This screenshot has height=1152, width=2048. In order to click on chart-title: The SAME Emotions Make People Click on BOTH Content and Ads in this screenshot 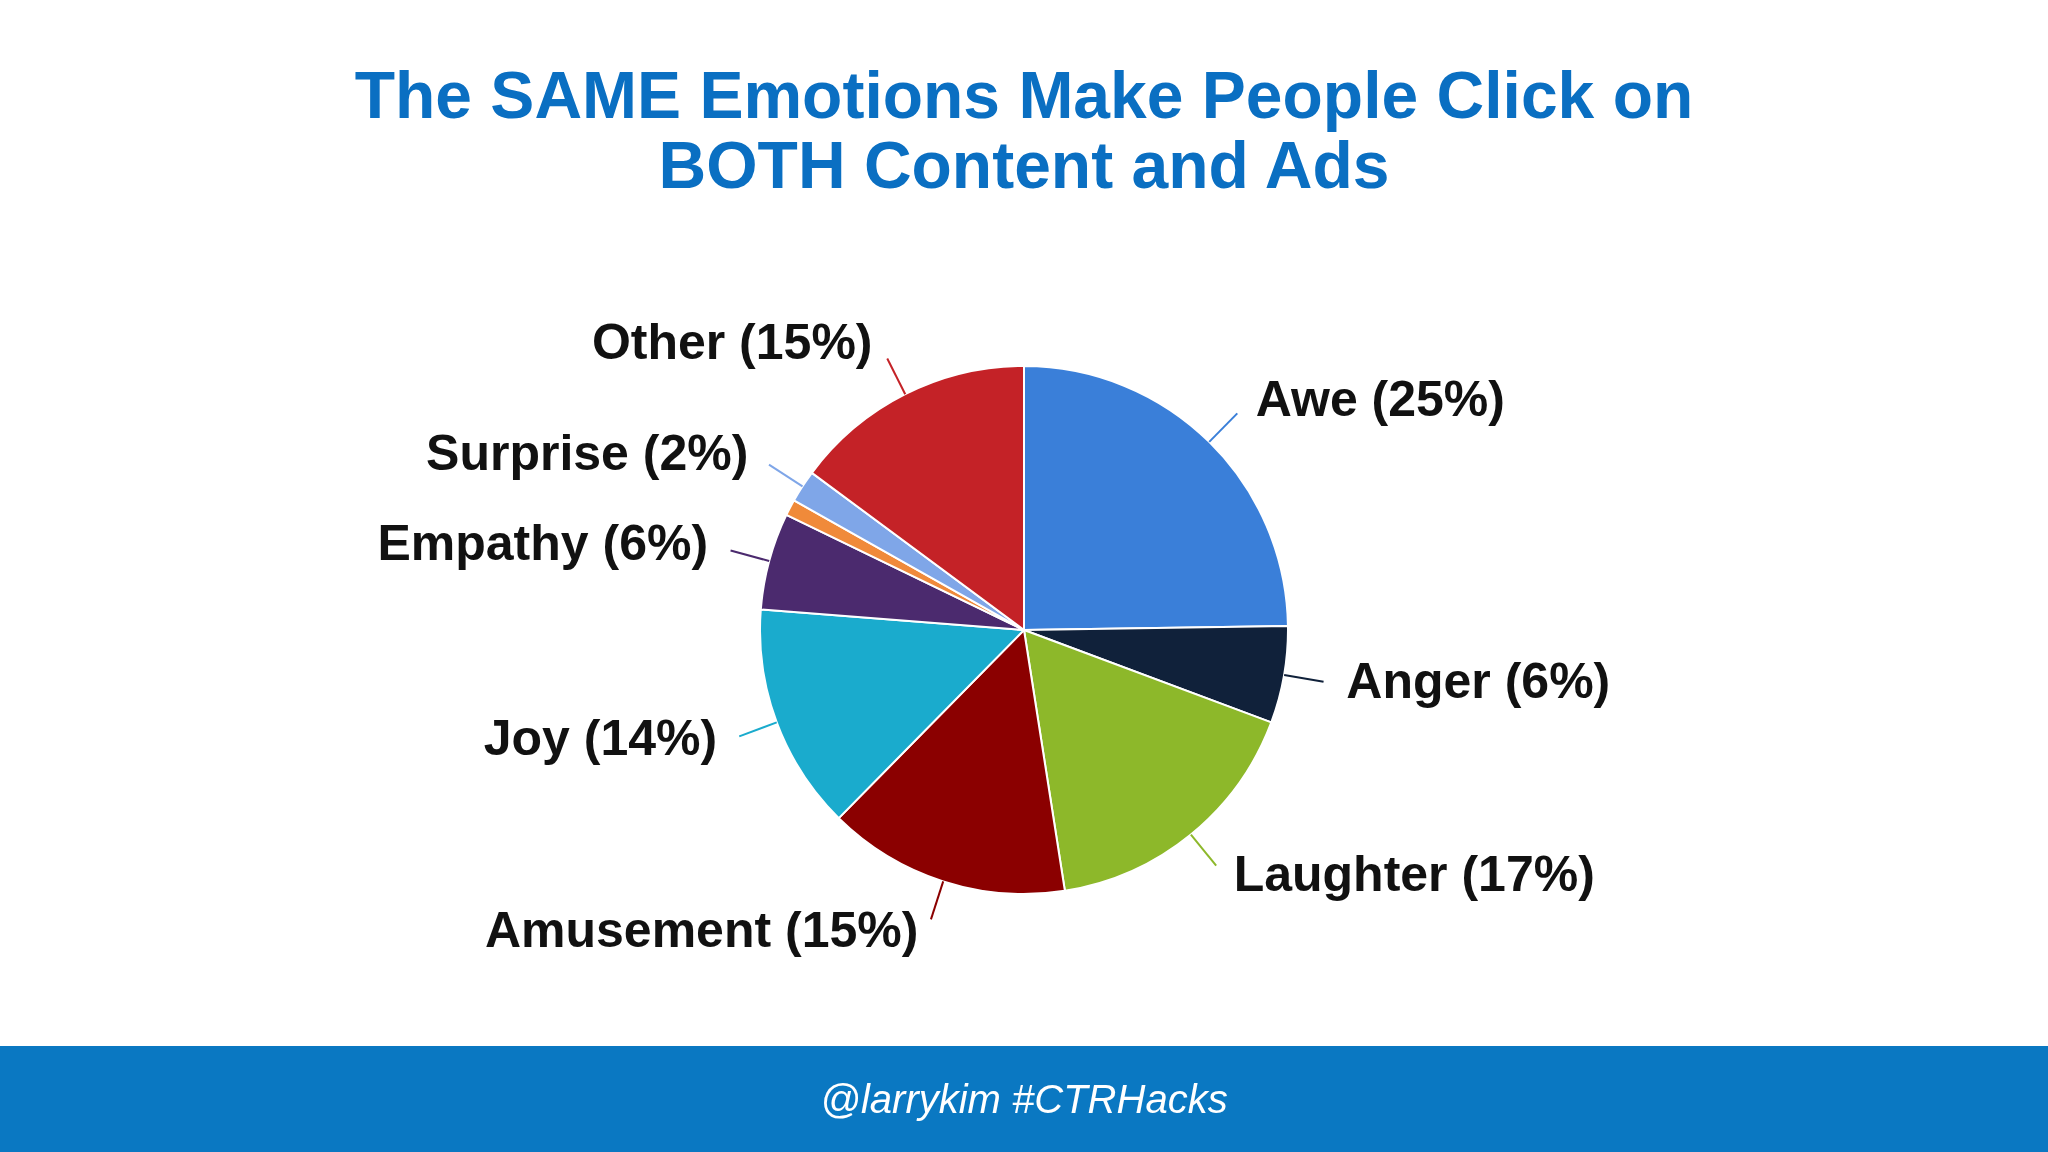, I will do `click(1024, 130)`.